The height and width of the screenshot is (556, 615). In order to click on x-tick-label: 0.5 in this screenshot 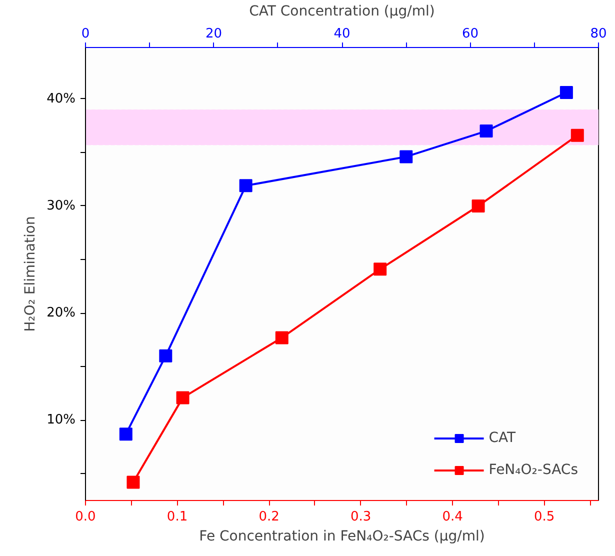, I will do `click(544, 517)`.